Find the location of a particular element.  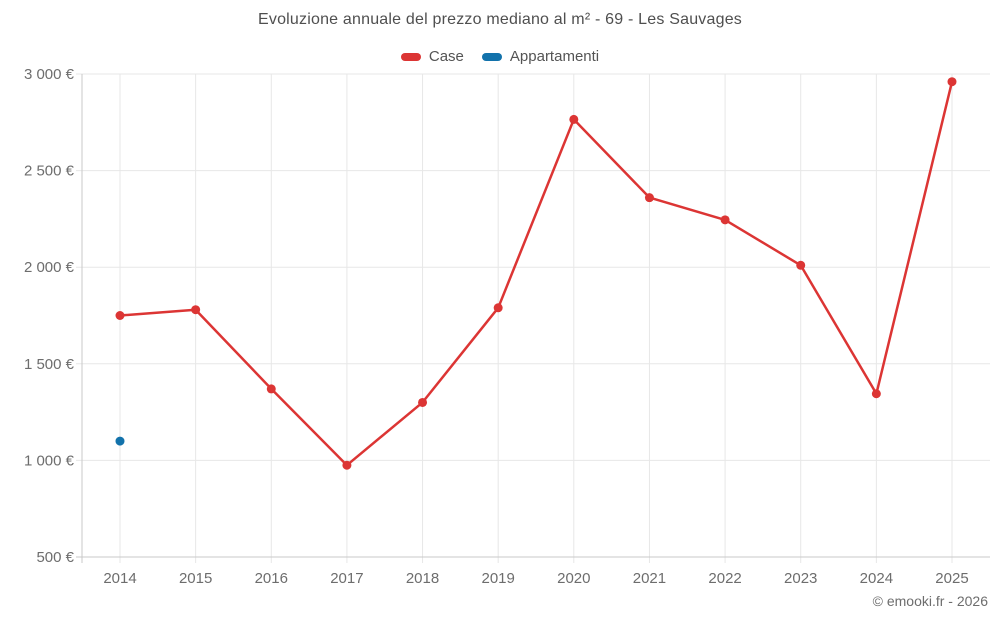

legend: Case Appartamenti is located at coordinates (500, 56).